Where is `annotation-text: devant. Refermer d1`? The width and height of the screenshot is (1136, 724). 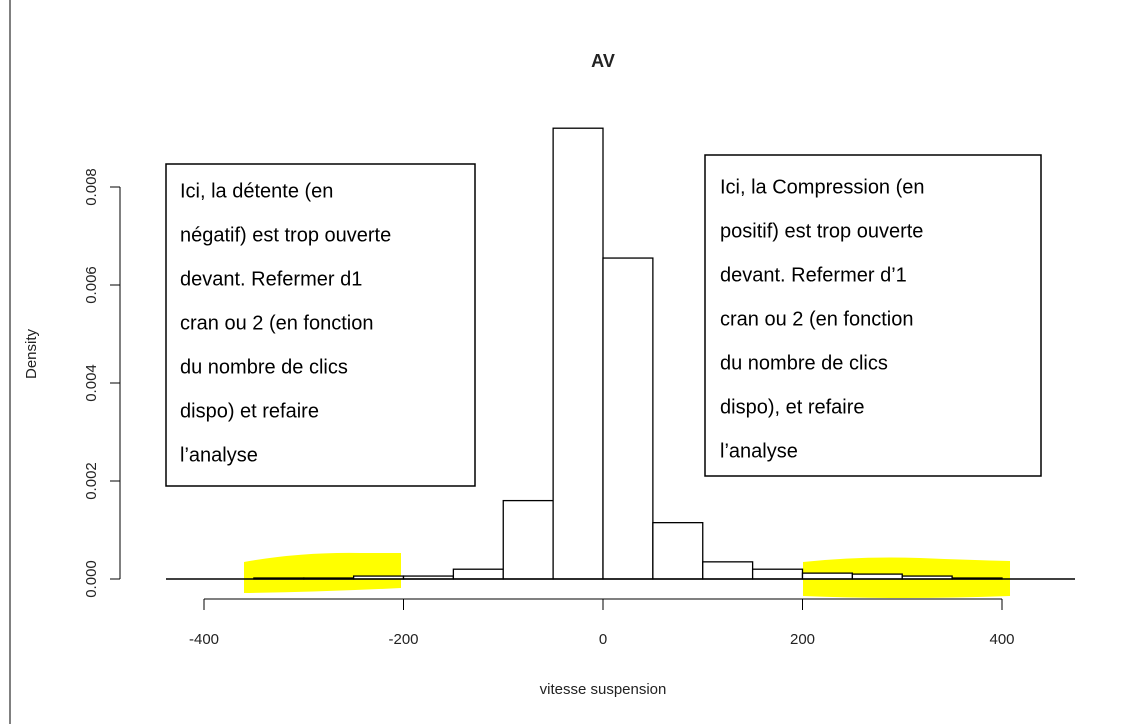 annotation-text: devant. Refermer d1 is located at coordinates (271, 279).